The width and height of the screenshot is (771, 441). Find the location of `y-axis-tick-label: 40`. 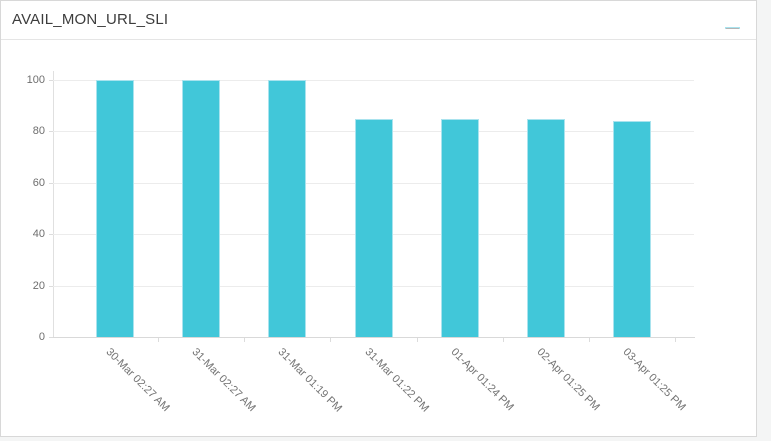

y-axis-tick-label: 40 is located at coordinates (38, 234).